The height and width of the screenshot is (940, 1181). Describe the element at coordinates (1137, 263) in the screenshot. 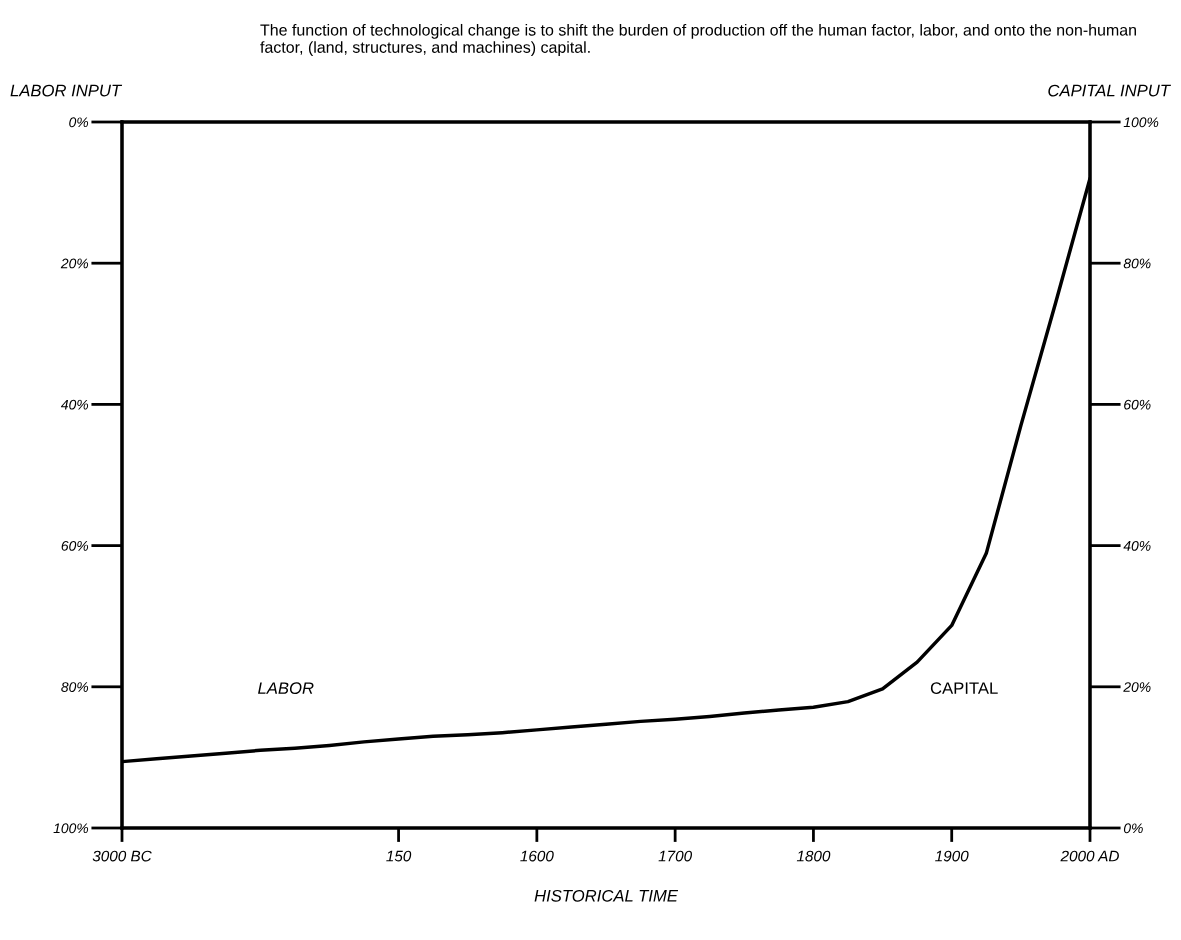

I see `y2-tick-label: 80%` at that location.